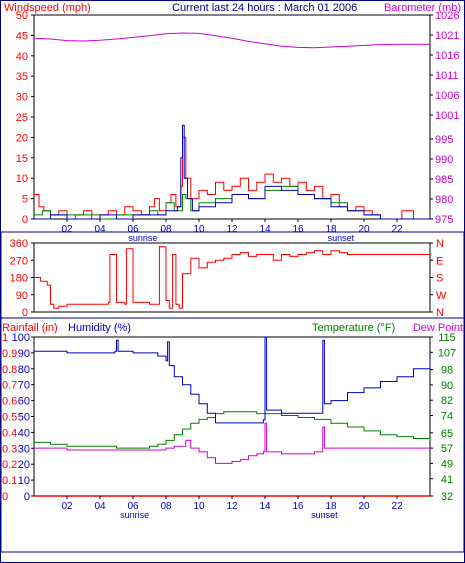  I want to click on barometer-series-line, so click(231, 40).